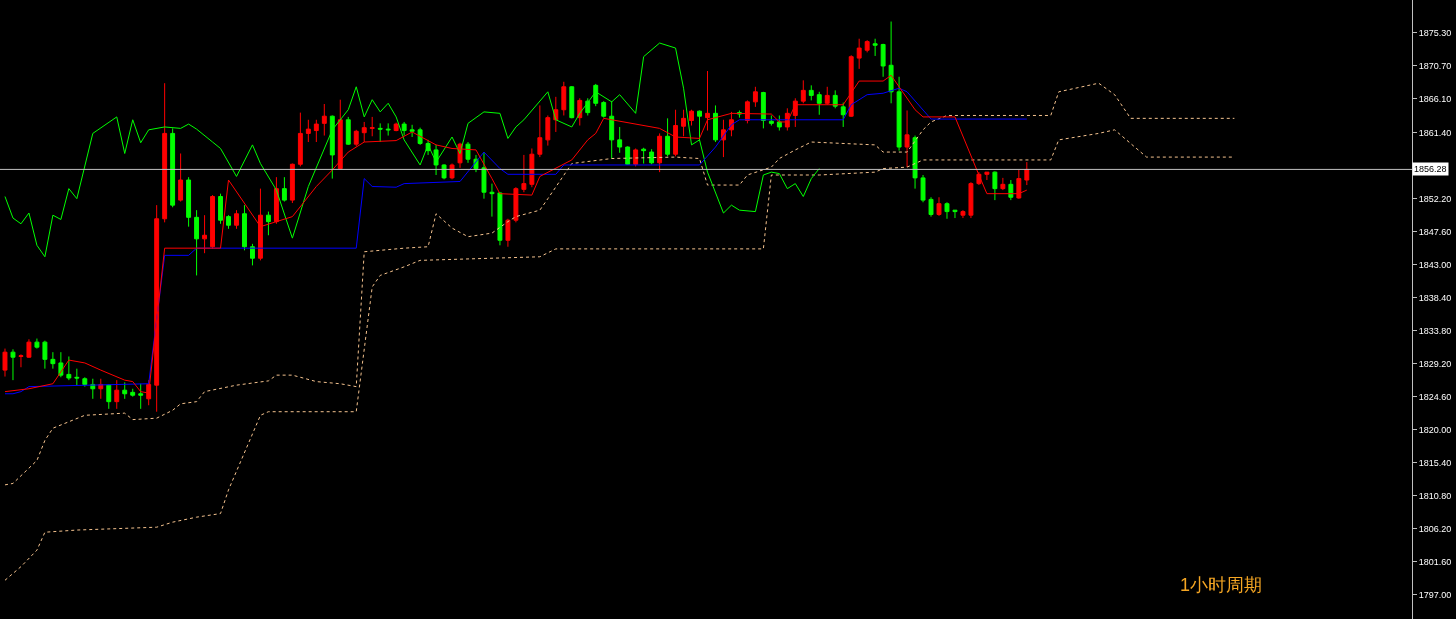 The width and height of the screenshot is (1456, 619). Describe the element at coordinates (1435, 33) in the screenshot. I see `y-tick-label: 1875.30` at that location.